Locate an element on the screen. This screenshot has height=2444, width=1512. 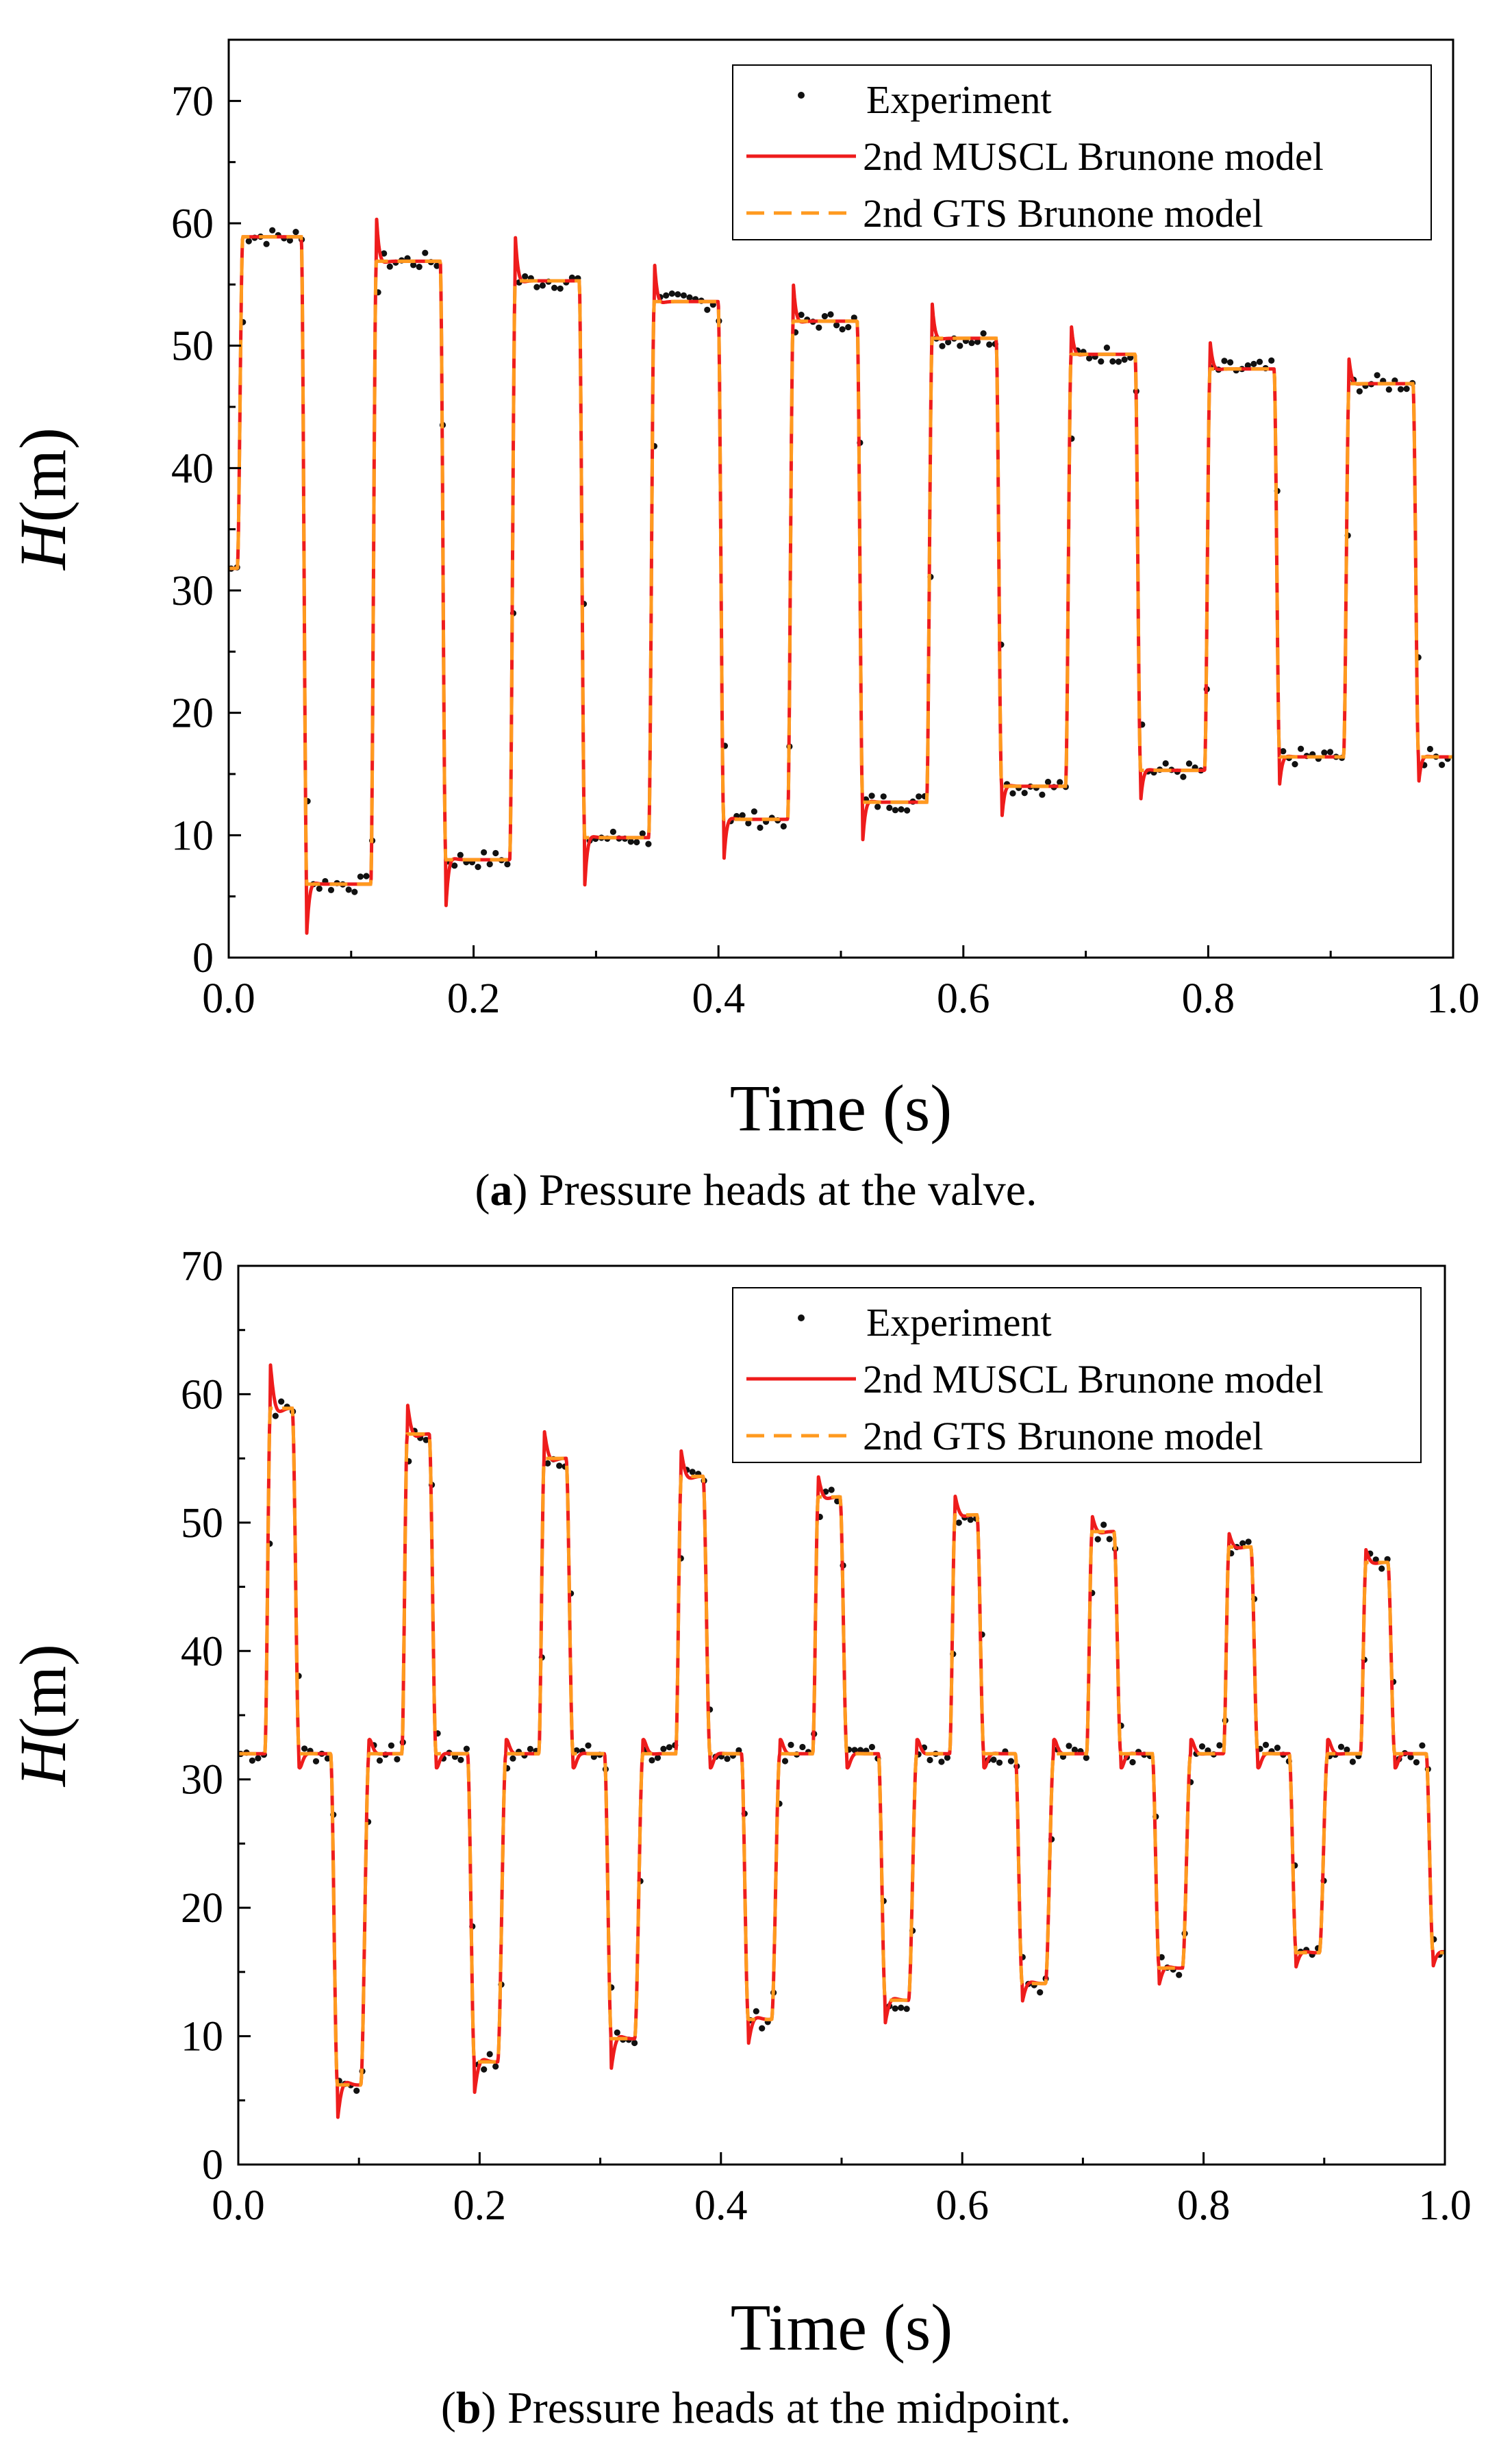
caption-b: (b) Pressure heads at the midpoint. is located at coordinates (756, 2408).